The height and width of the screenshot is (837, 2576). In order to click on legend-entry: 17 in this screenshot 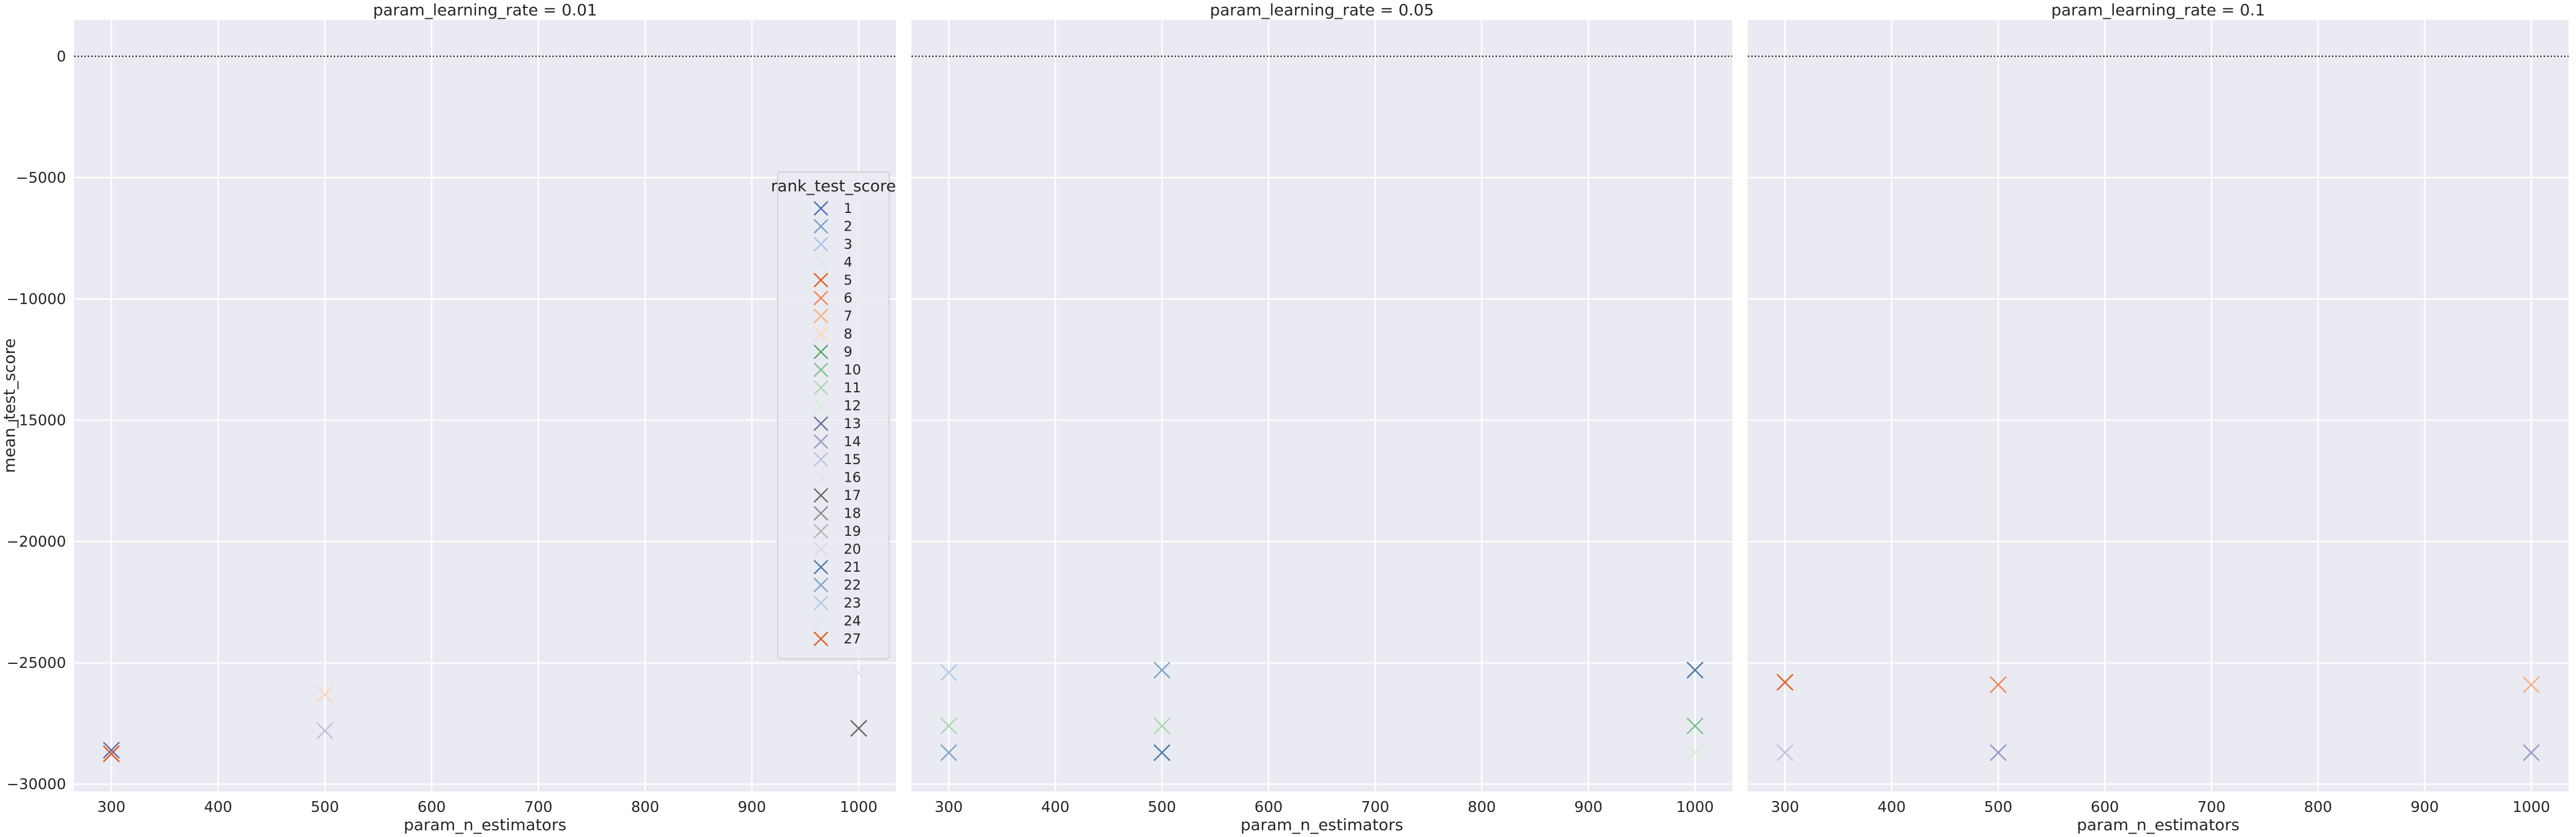, I will do `click(837, 495)`.